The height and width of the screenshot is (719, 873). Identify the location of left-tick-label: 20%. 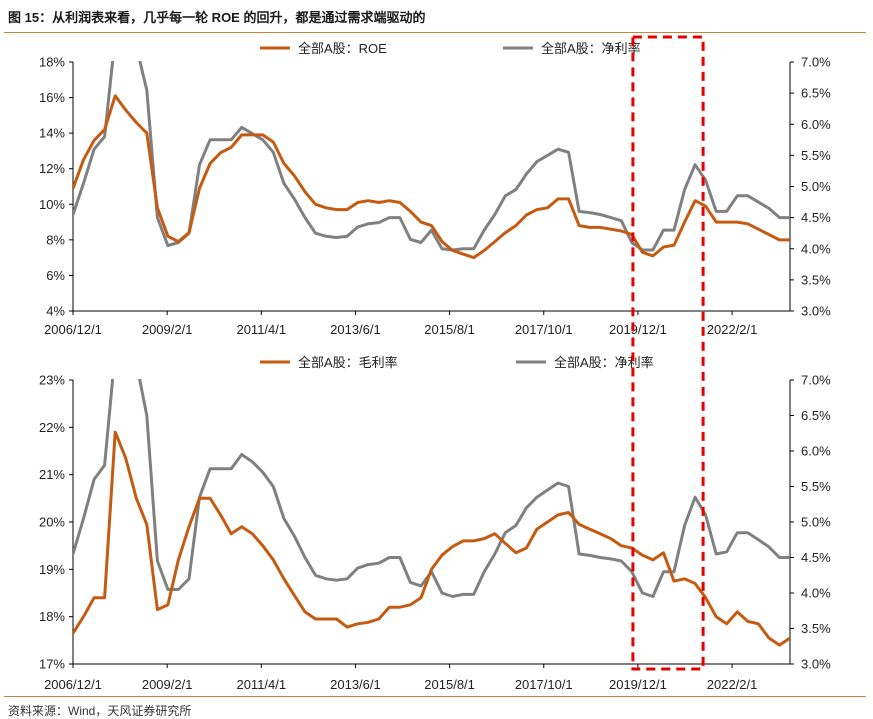
(52, 522).